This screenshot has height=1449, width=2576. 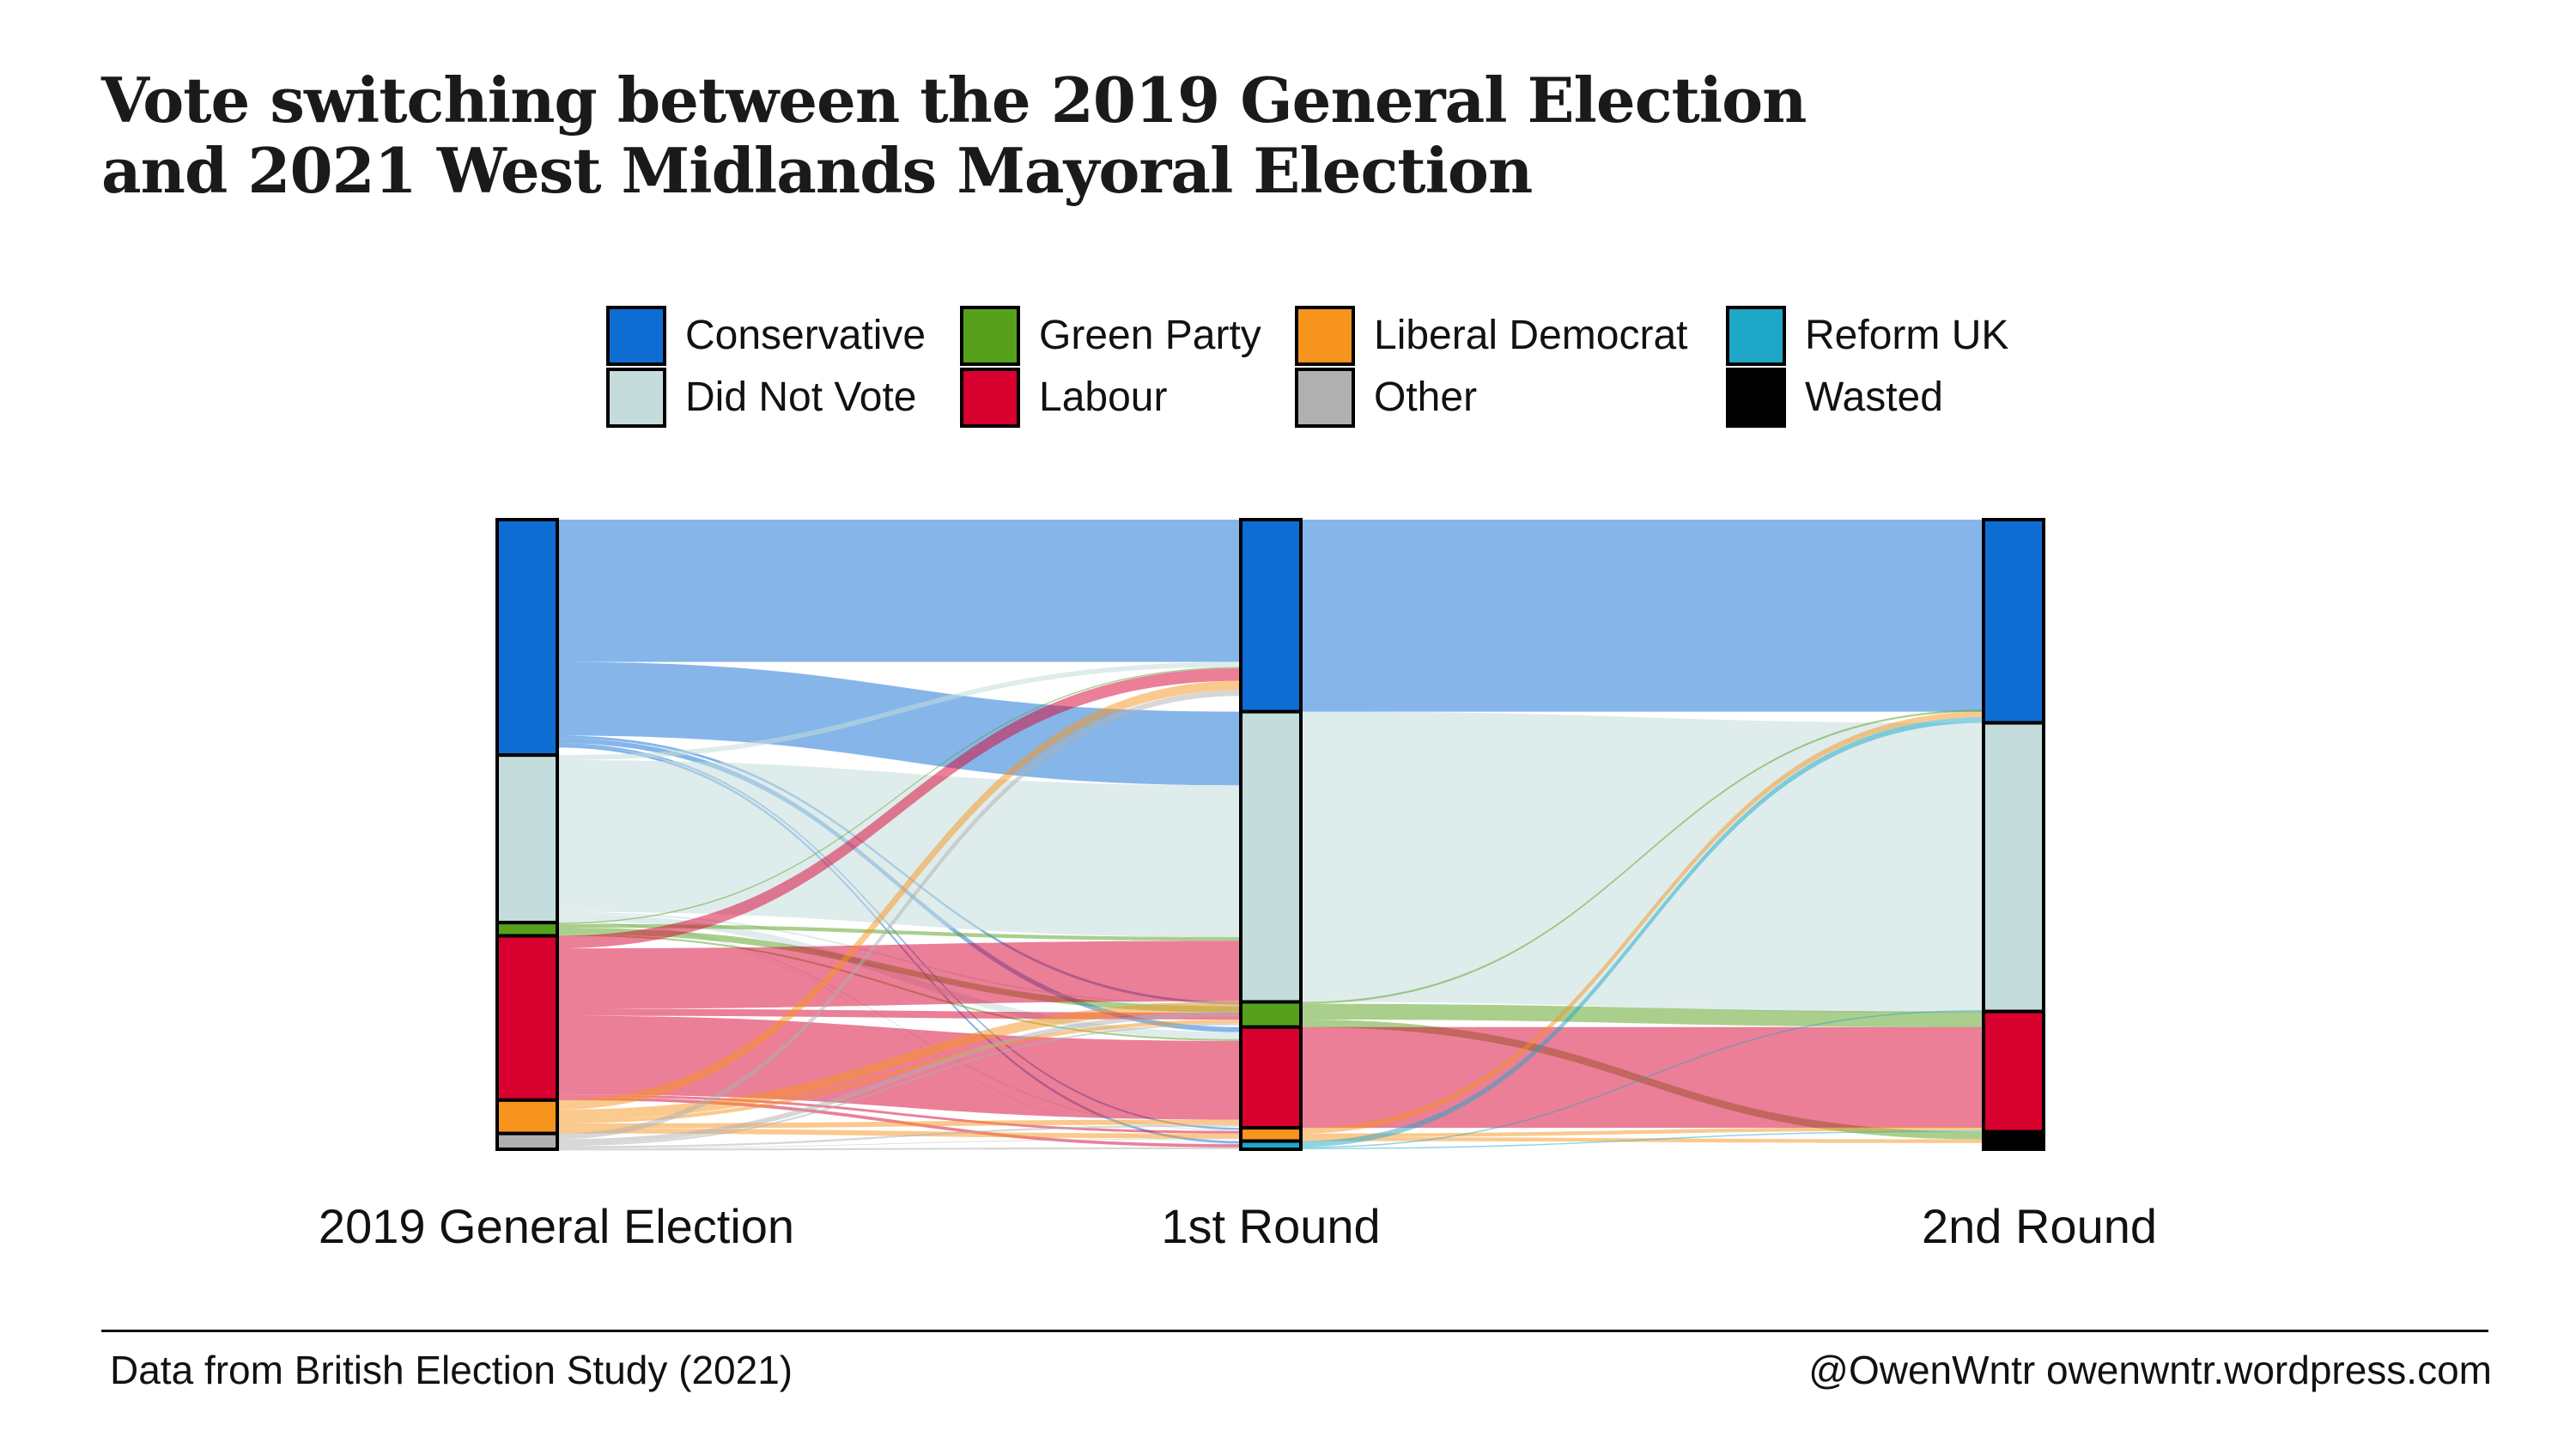 What do you see at coordinates (1271, 1145) in the screenshot?
I see `node-1st-round-reform-uk` at bounding box center [1271, 1145].